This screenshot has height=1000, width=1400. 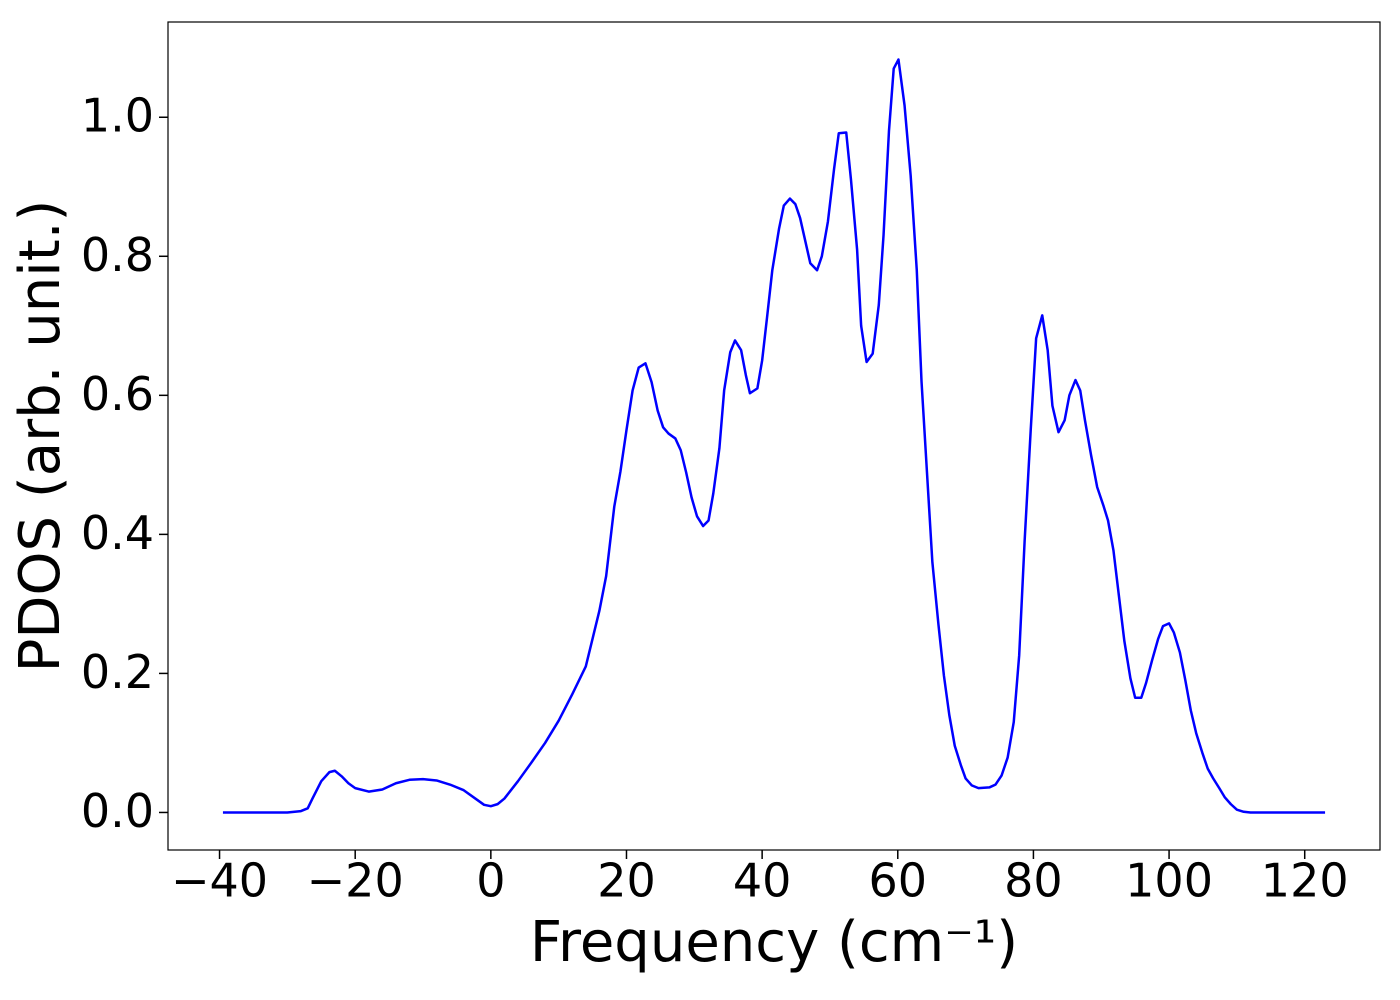 I want to click on y-tick-label: 0.0, so click(x=117, y=811).